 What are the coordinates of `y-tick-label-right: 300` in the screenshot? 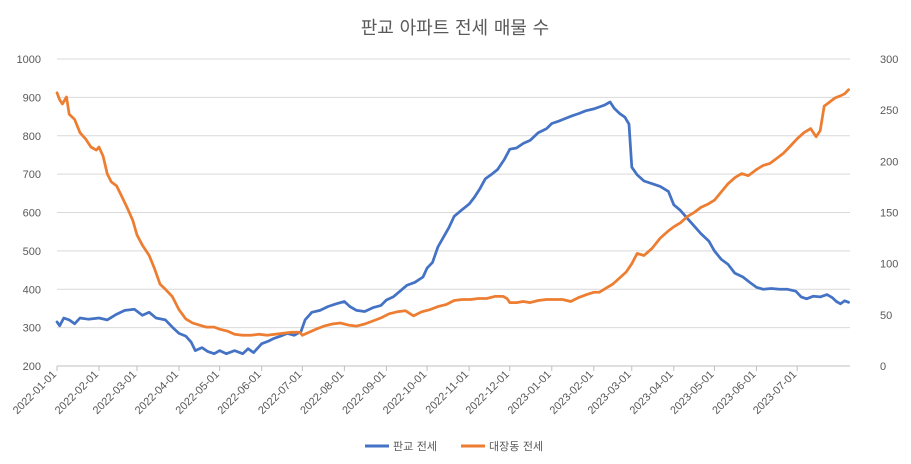 It's located at (889, 60).